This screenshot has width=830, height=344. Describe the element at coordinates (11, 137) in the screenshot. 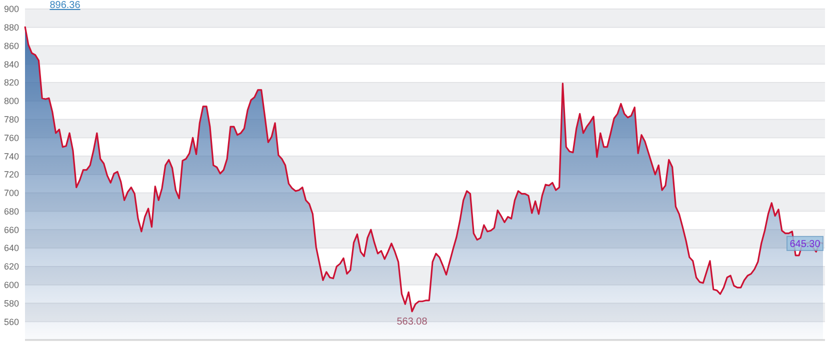

I see `y-tick-label: 760` at that location.